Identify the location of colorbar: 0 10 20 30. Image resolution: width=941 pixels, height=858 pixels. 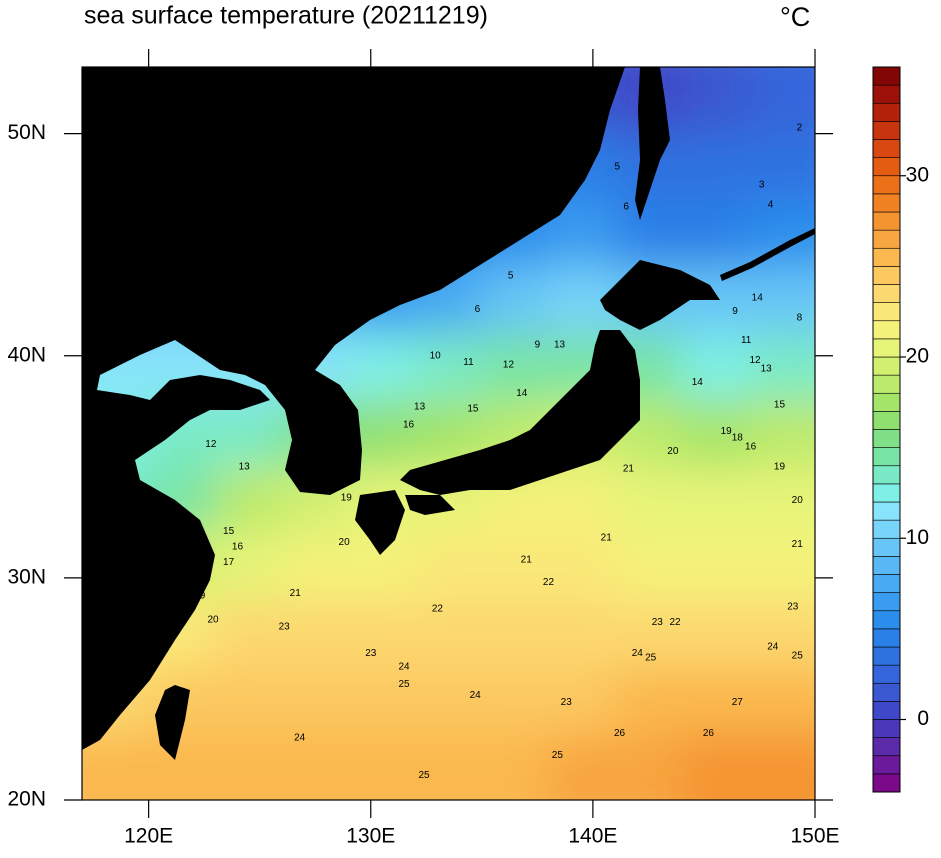
(900, 429).